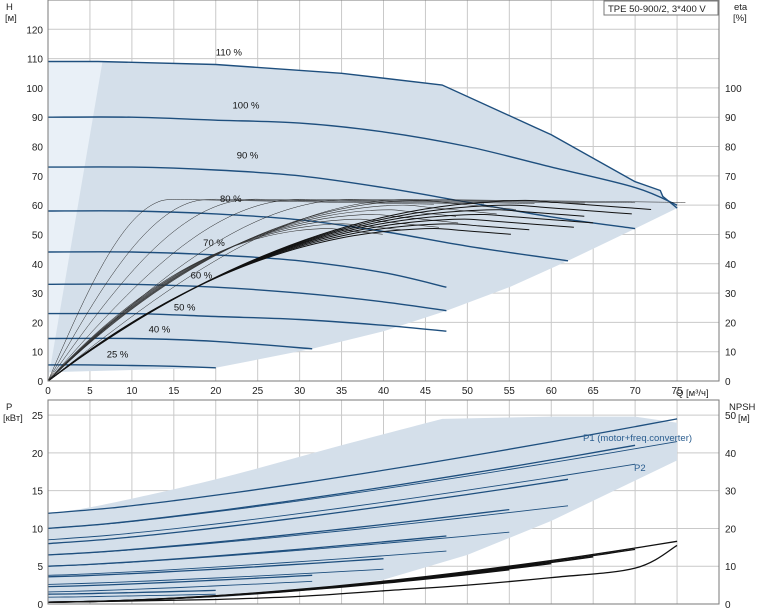 The image size is (774, 611). Describe the element at coordinates (426, 391) in the screenshot. I see `x-tick-label: 45` at that location.